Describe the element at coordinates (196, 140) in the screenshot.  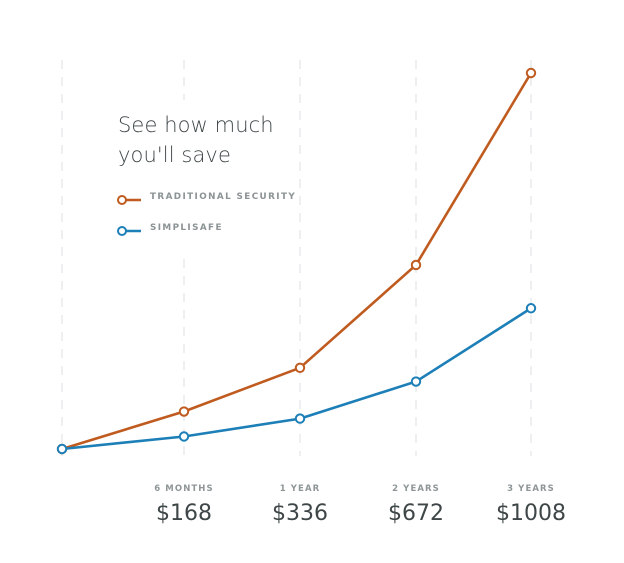
I see `chart-title: See how much you'll save` at that location.